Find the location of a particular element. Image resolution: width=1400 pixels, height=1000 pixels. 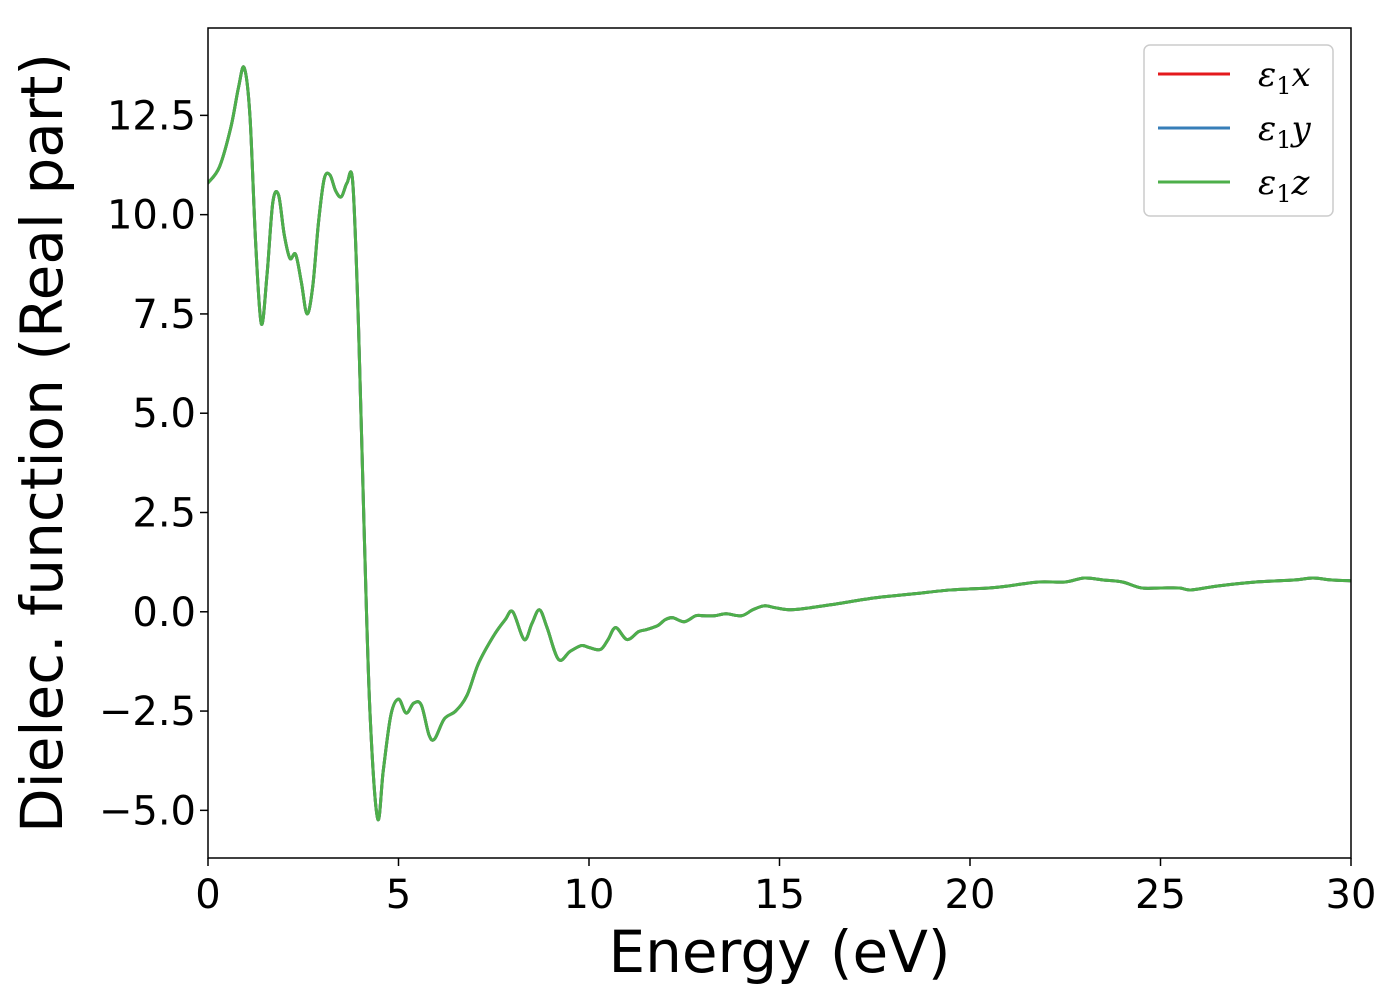

y-tick-label: 7.5 is located at coordinates (164, 315).